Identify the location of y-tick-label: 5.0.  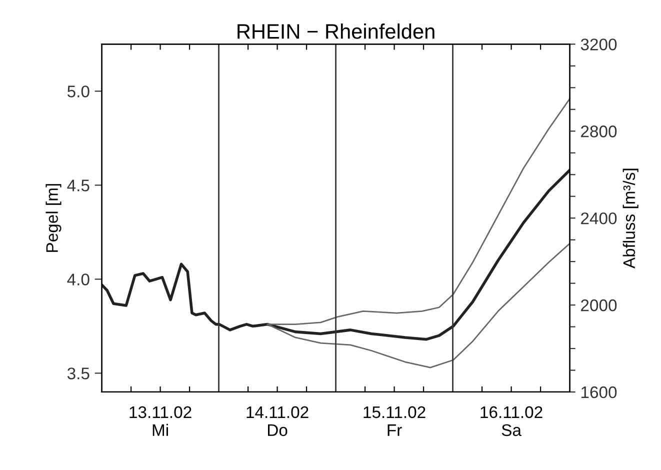
(78, 92).